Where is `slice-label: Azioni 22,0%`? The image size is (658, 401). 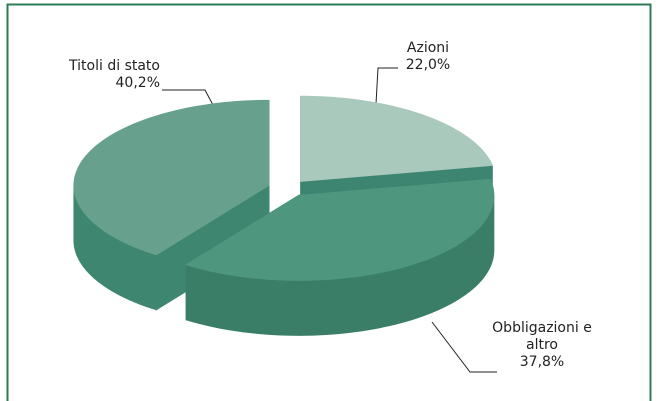
slice-label: Azioni 22,0% is located at coordinates (428, 57).